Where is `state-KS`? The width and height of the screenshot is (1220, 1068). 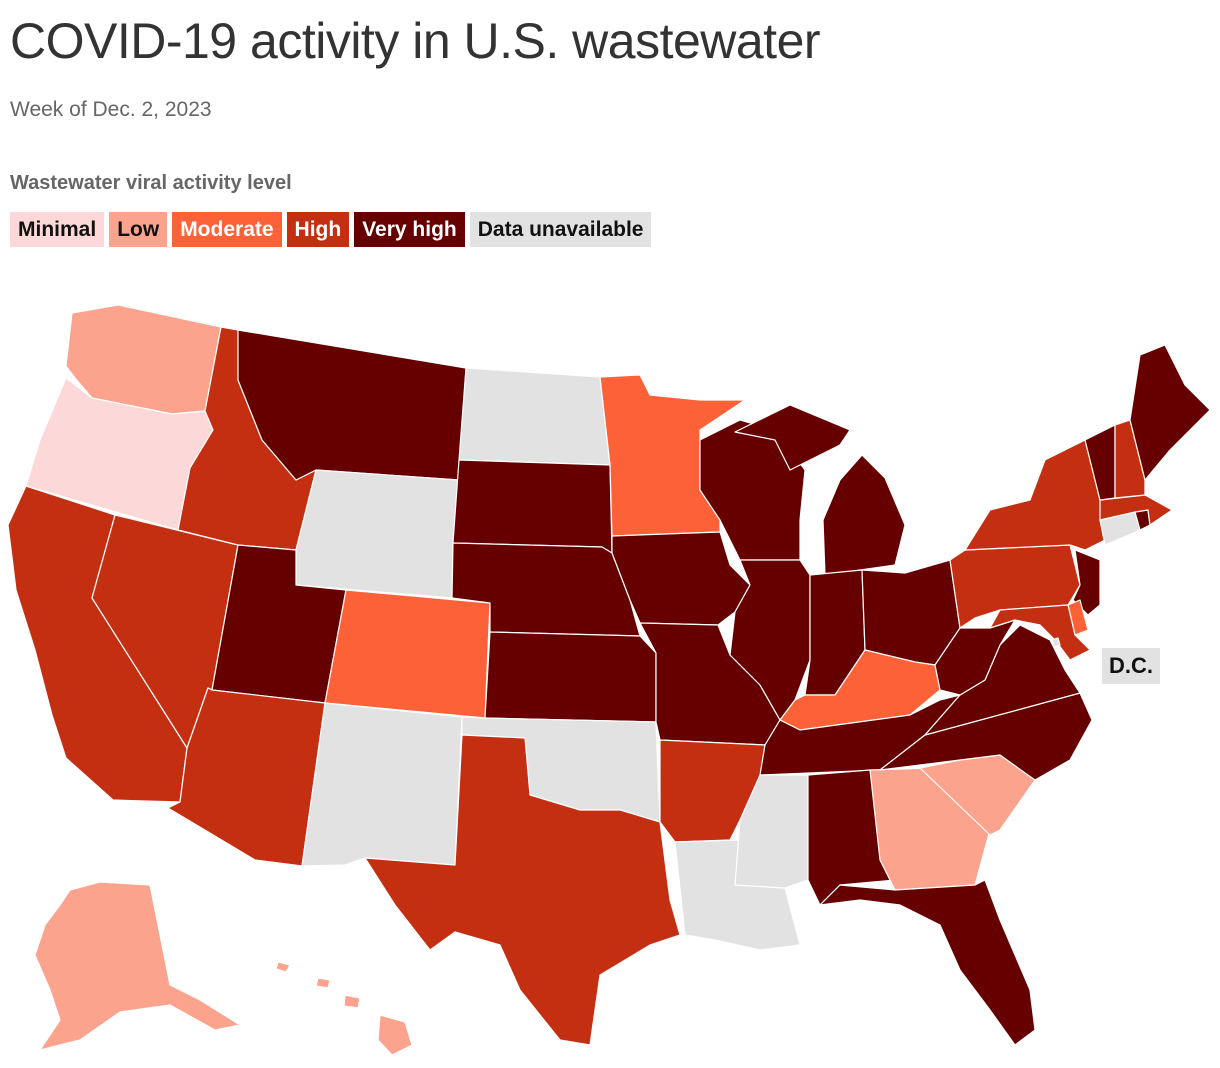
state-KS is located at coordinates (570, 677).